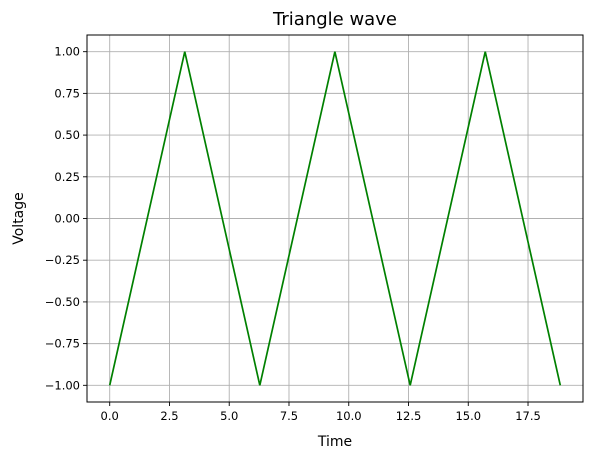 Image resolution: width=591 pixels, height=466 pixels. Describe the element at coordinates (62, 344) in the screenshot. I see `y-tick-label: −0.75` at that location.